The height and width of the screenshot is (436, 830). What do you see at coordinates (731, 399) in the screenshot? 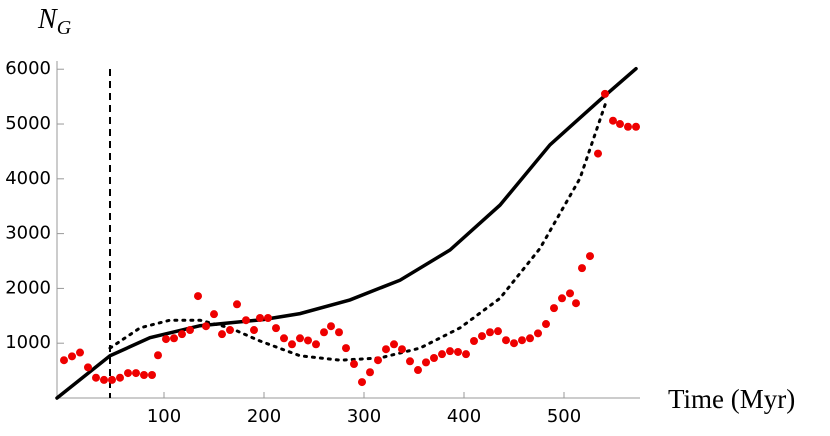
I see `x-axis-label: Time (Myr)` at bounding box center [731, 399].